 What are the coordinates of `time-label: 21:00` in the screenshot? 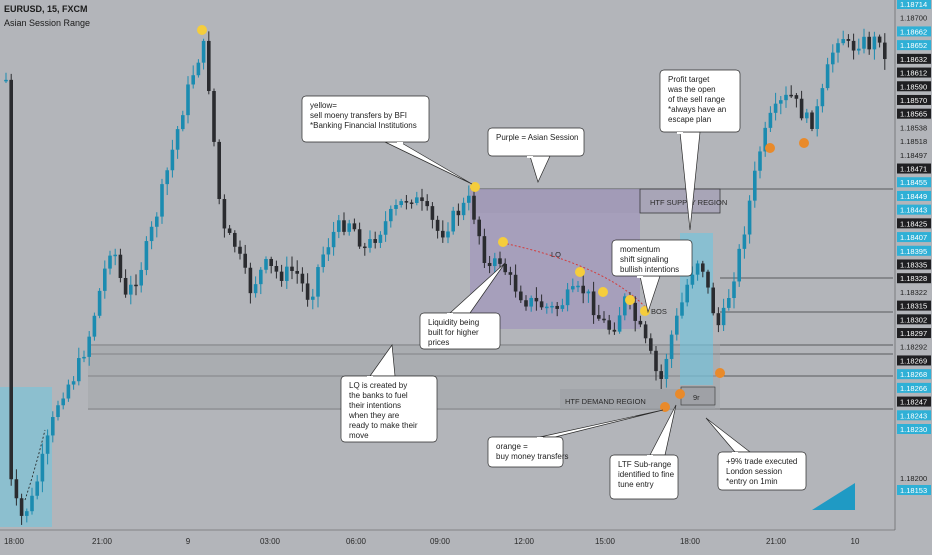 It's located at (102, 541).